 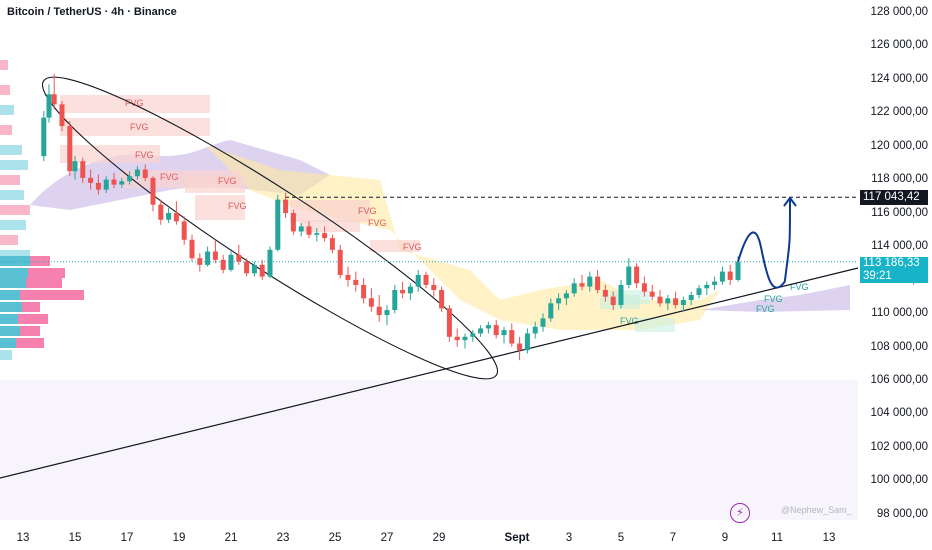 I want to click on time-tick-label: 23, so click(x=283, y=538).